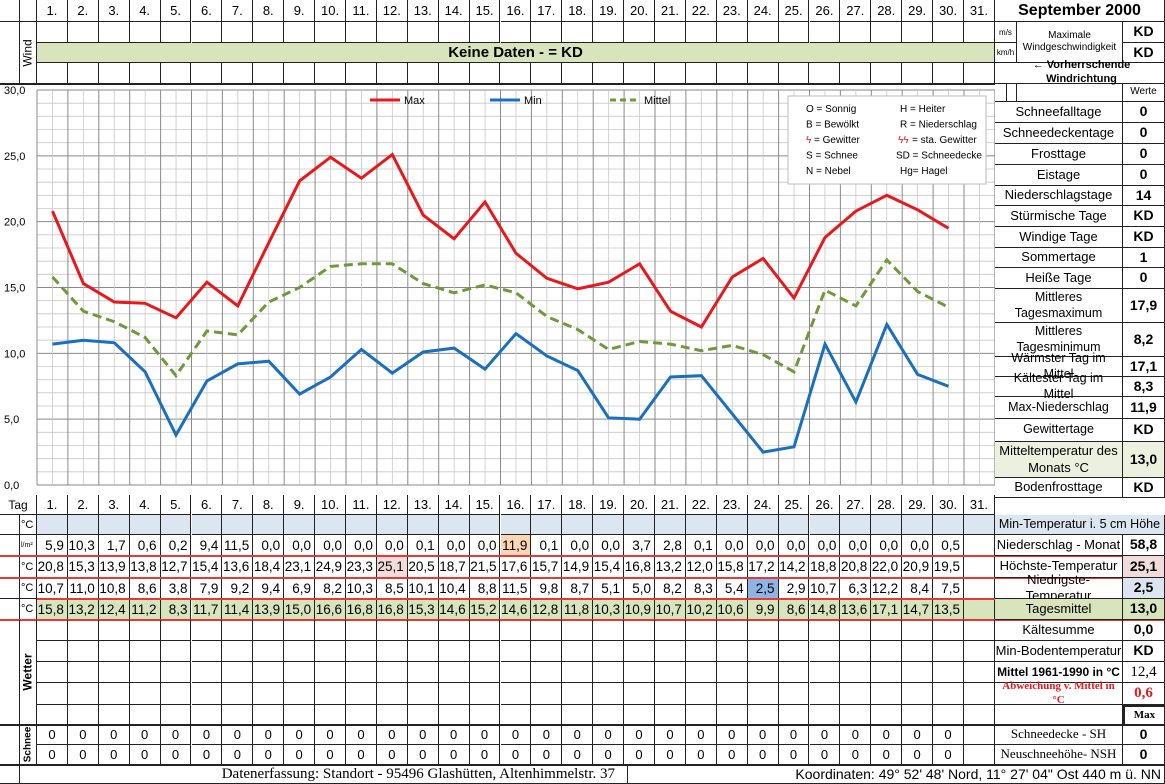 The width and height of the screenshot is (1165, 784). What do you see at coordinates (485, 609) in the screenshot?
I see `data-cell: 15,2` at bounding box center [485, 609].